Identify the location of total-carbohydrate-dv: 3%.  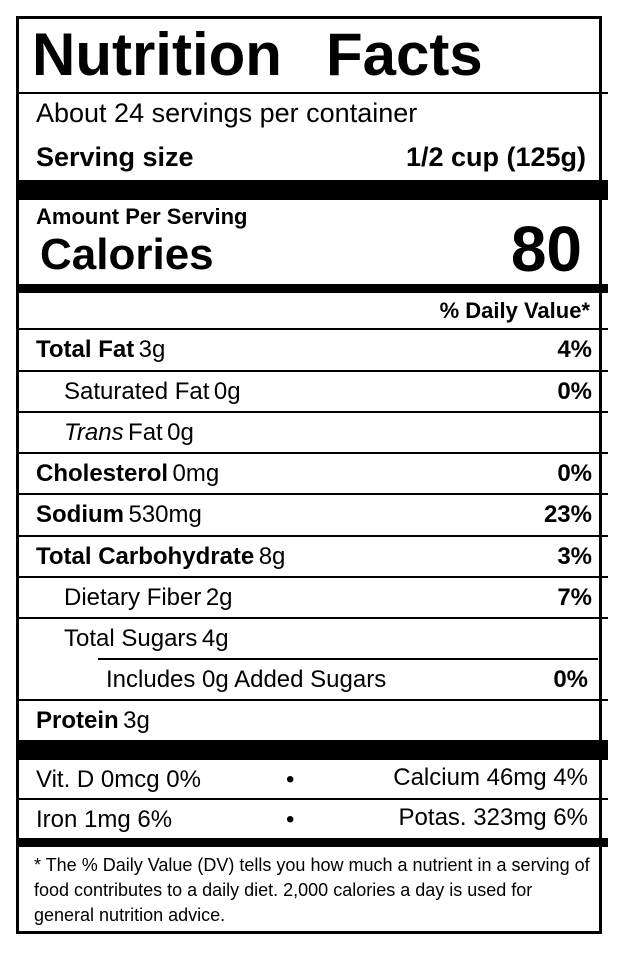
(574, 556).